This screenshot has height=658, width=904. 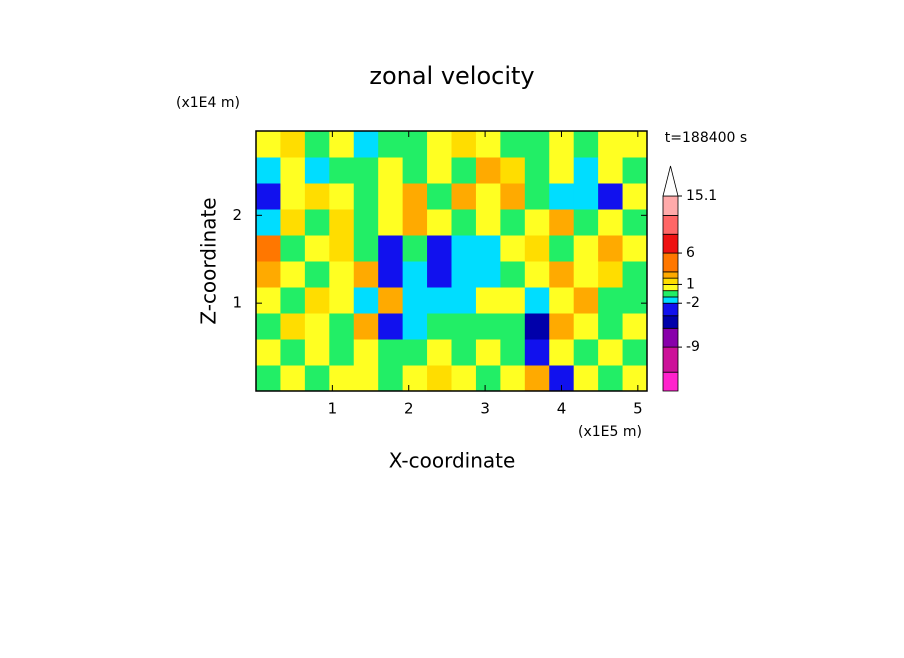 I want to click on x-tick-label: 3, so click(x=485, y=409).